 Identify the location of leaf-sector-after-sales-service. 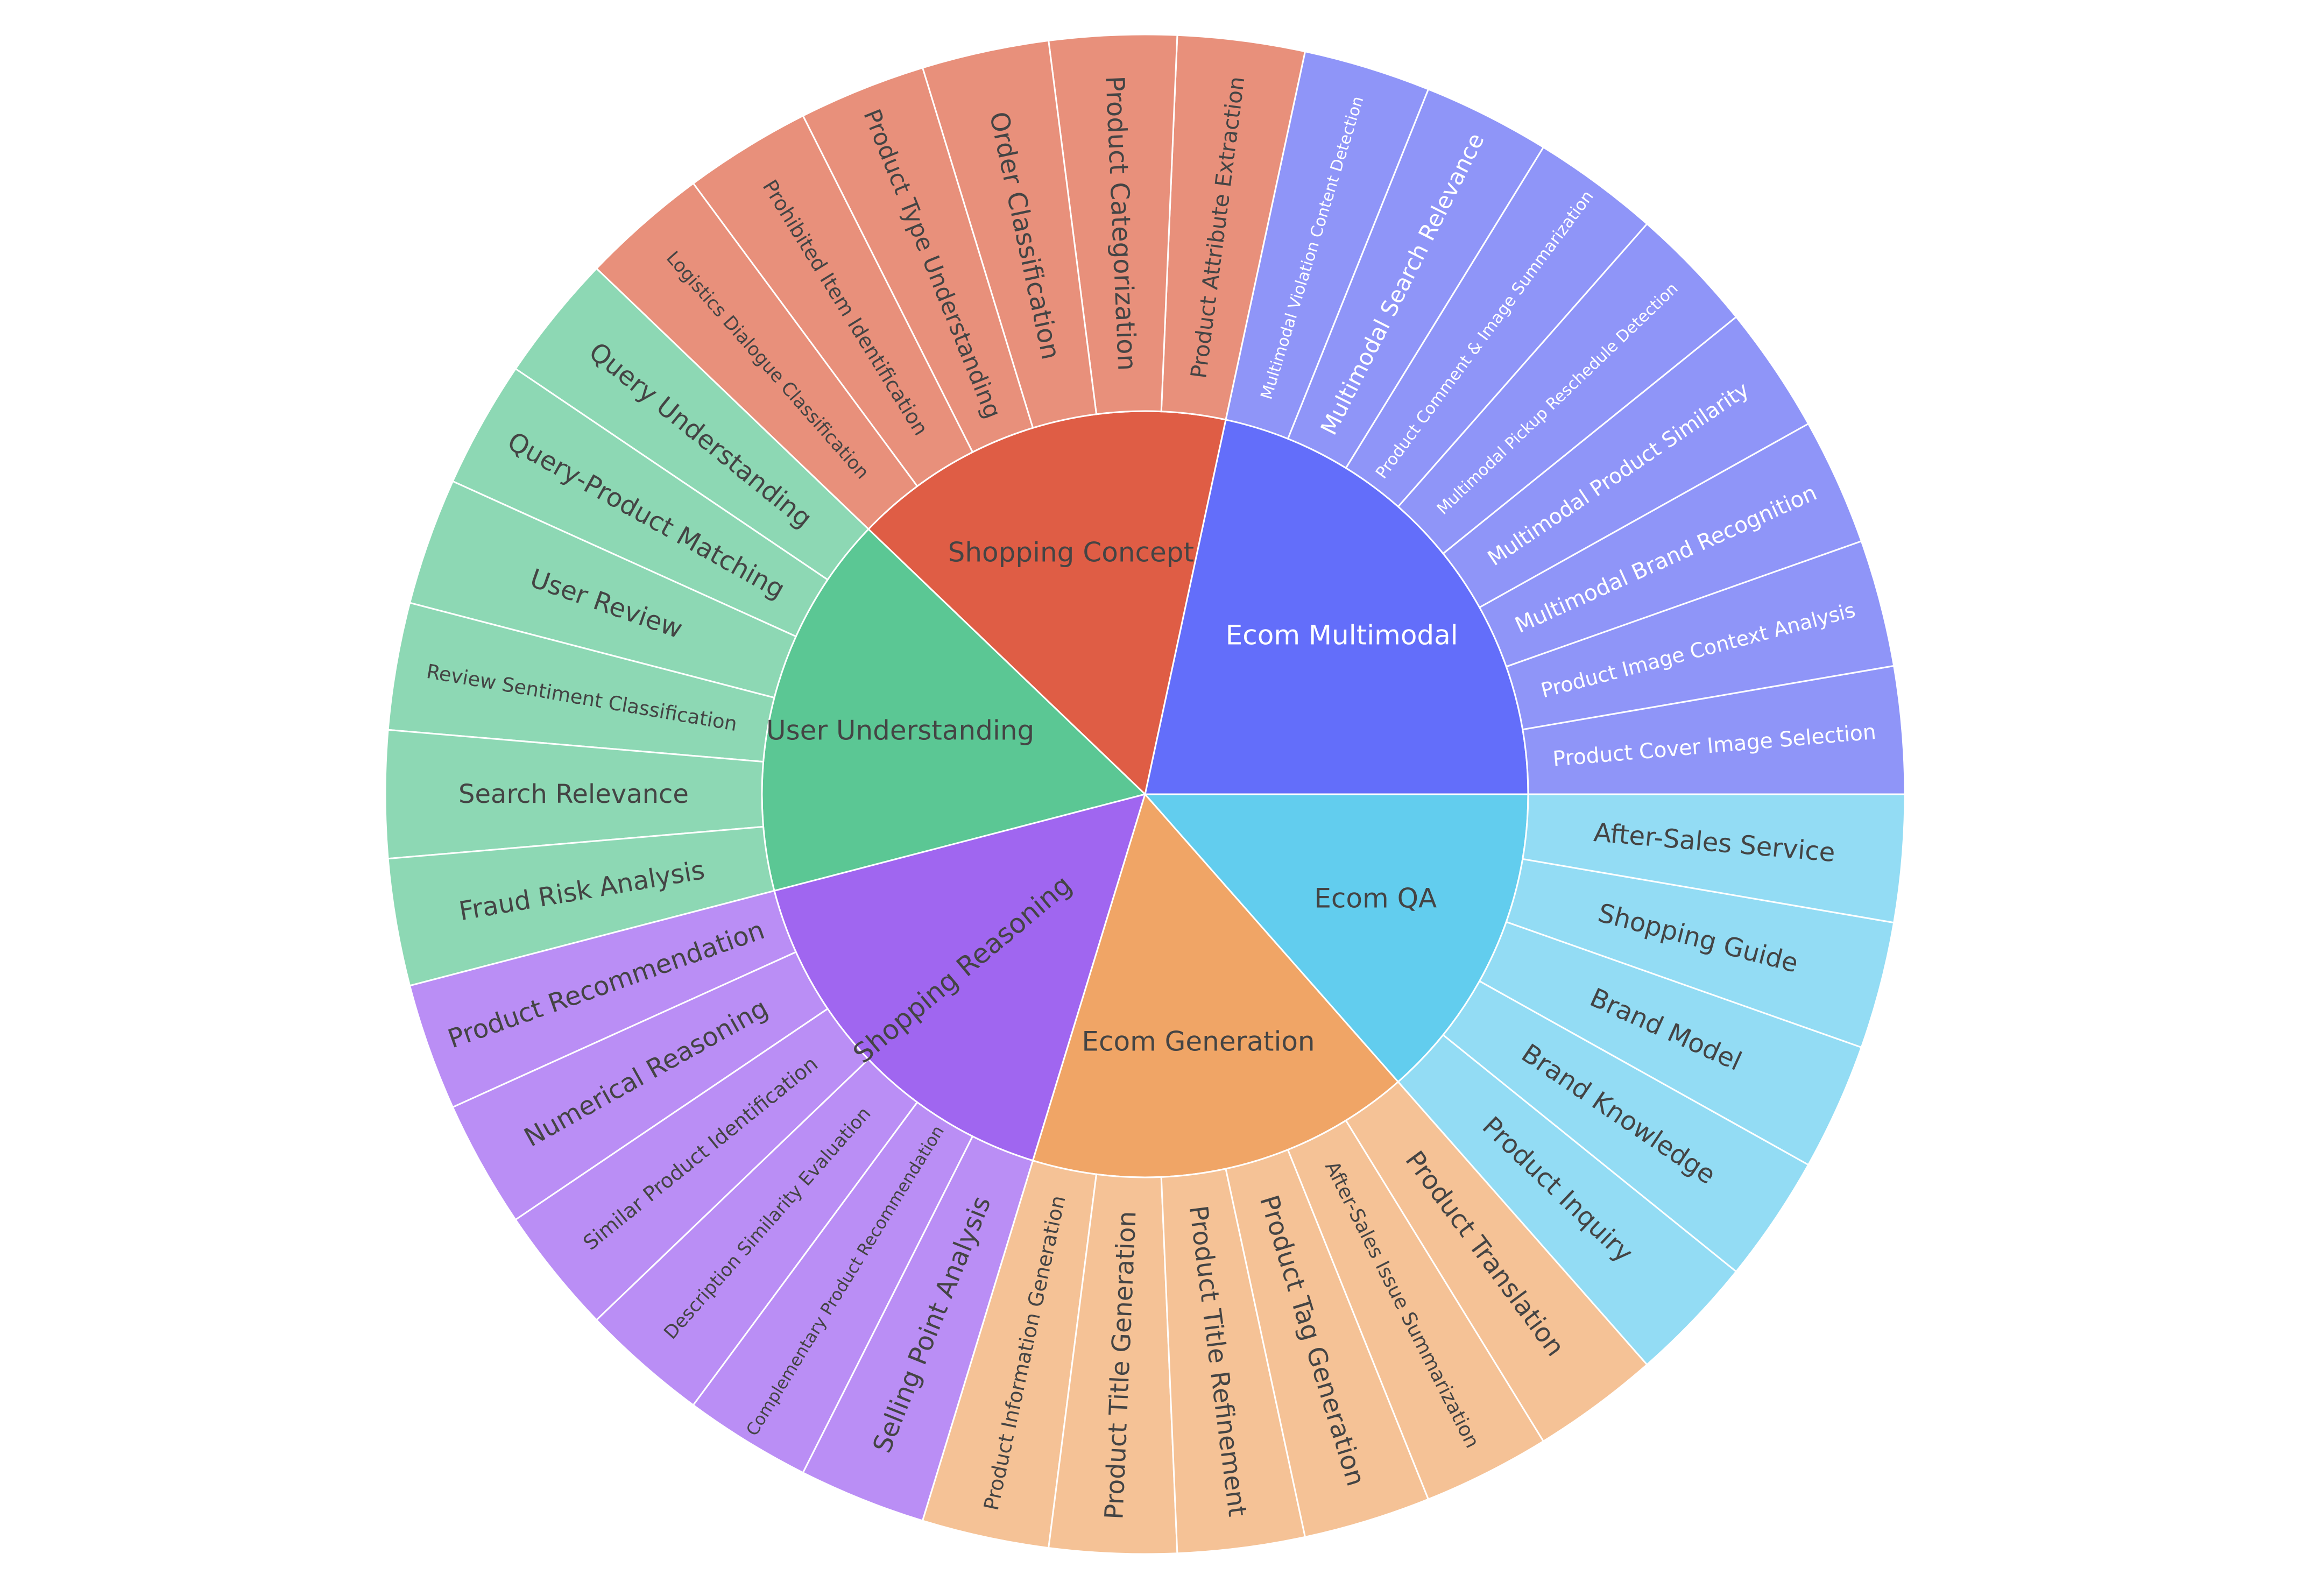
(1714, 858).